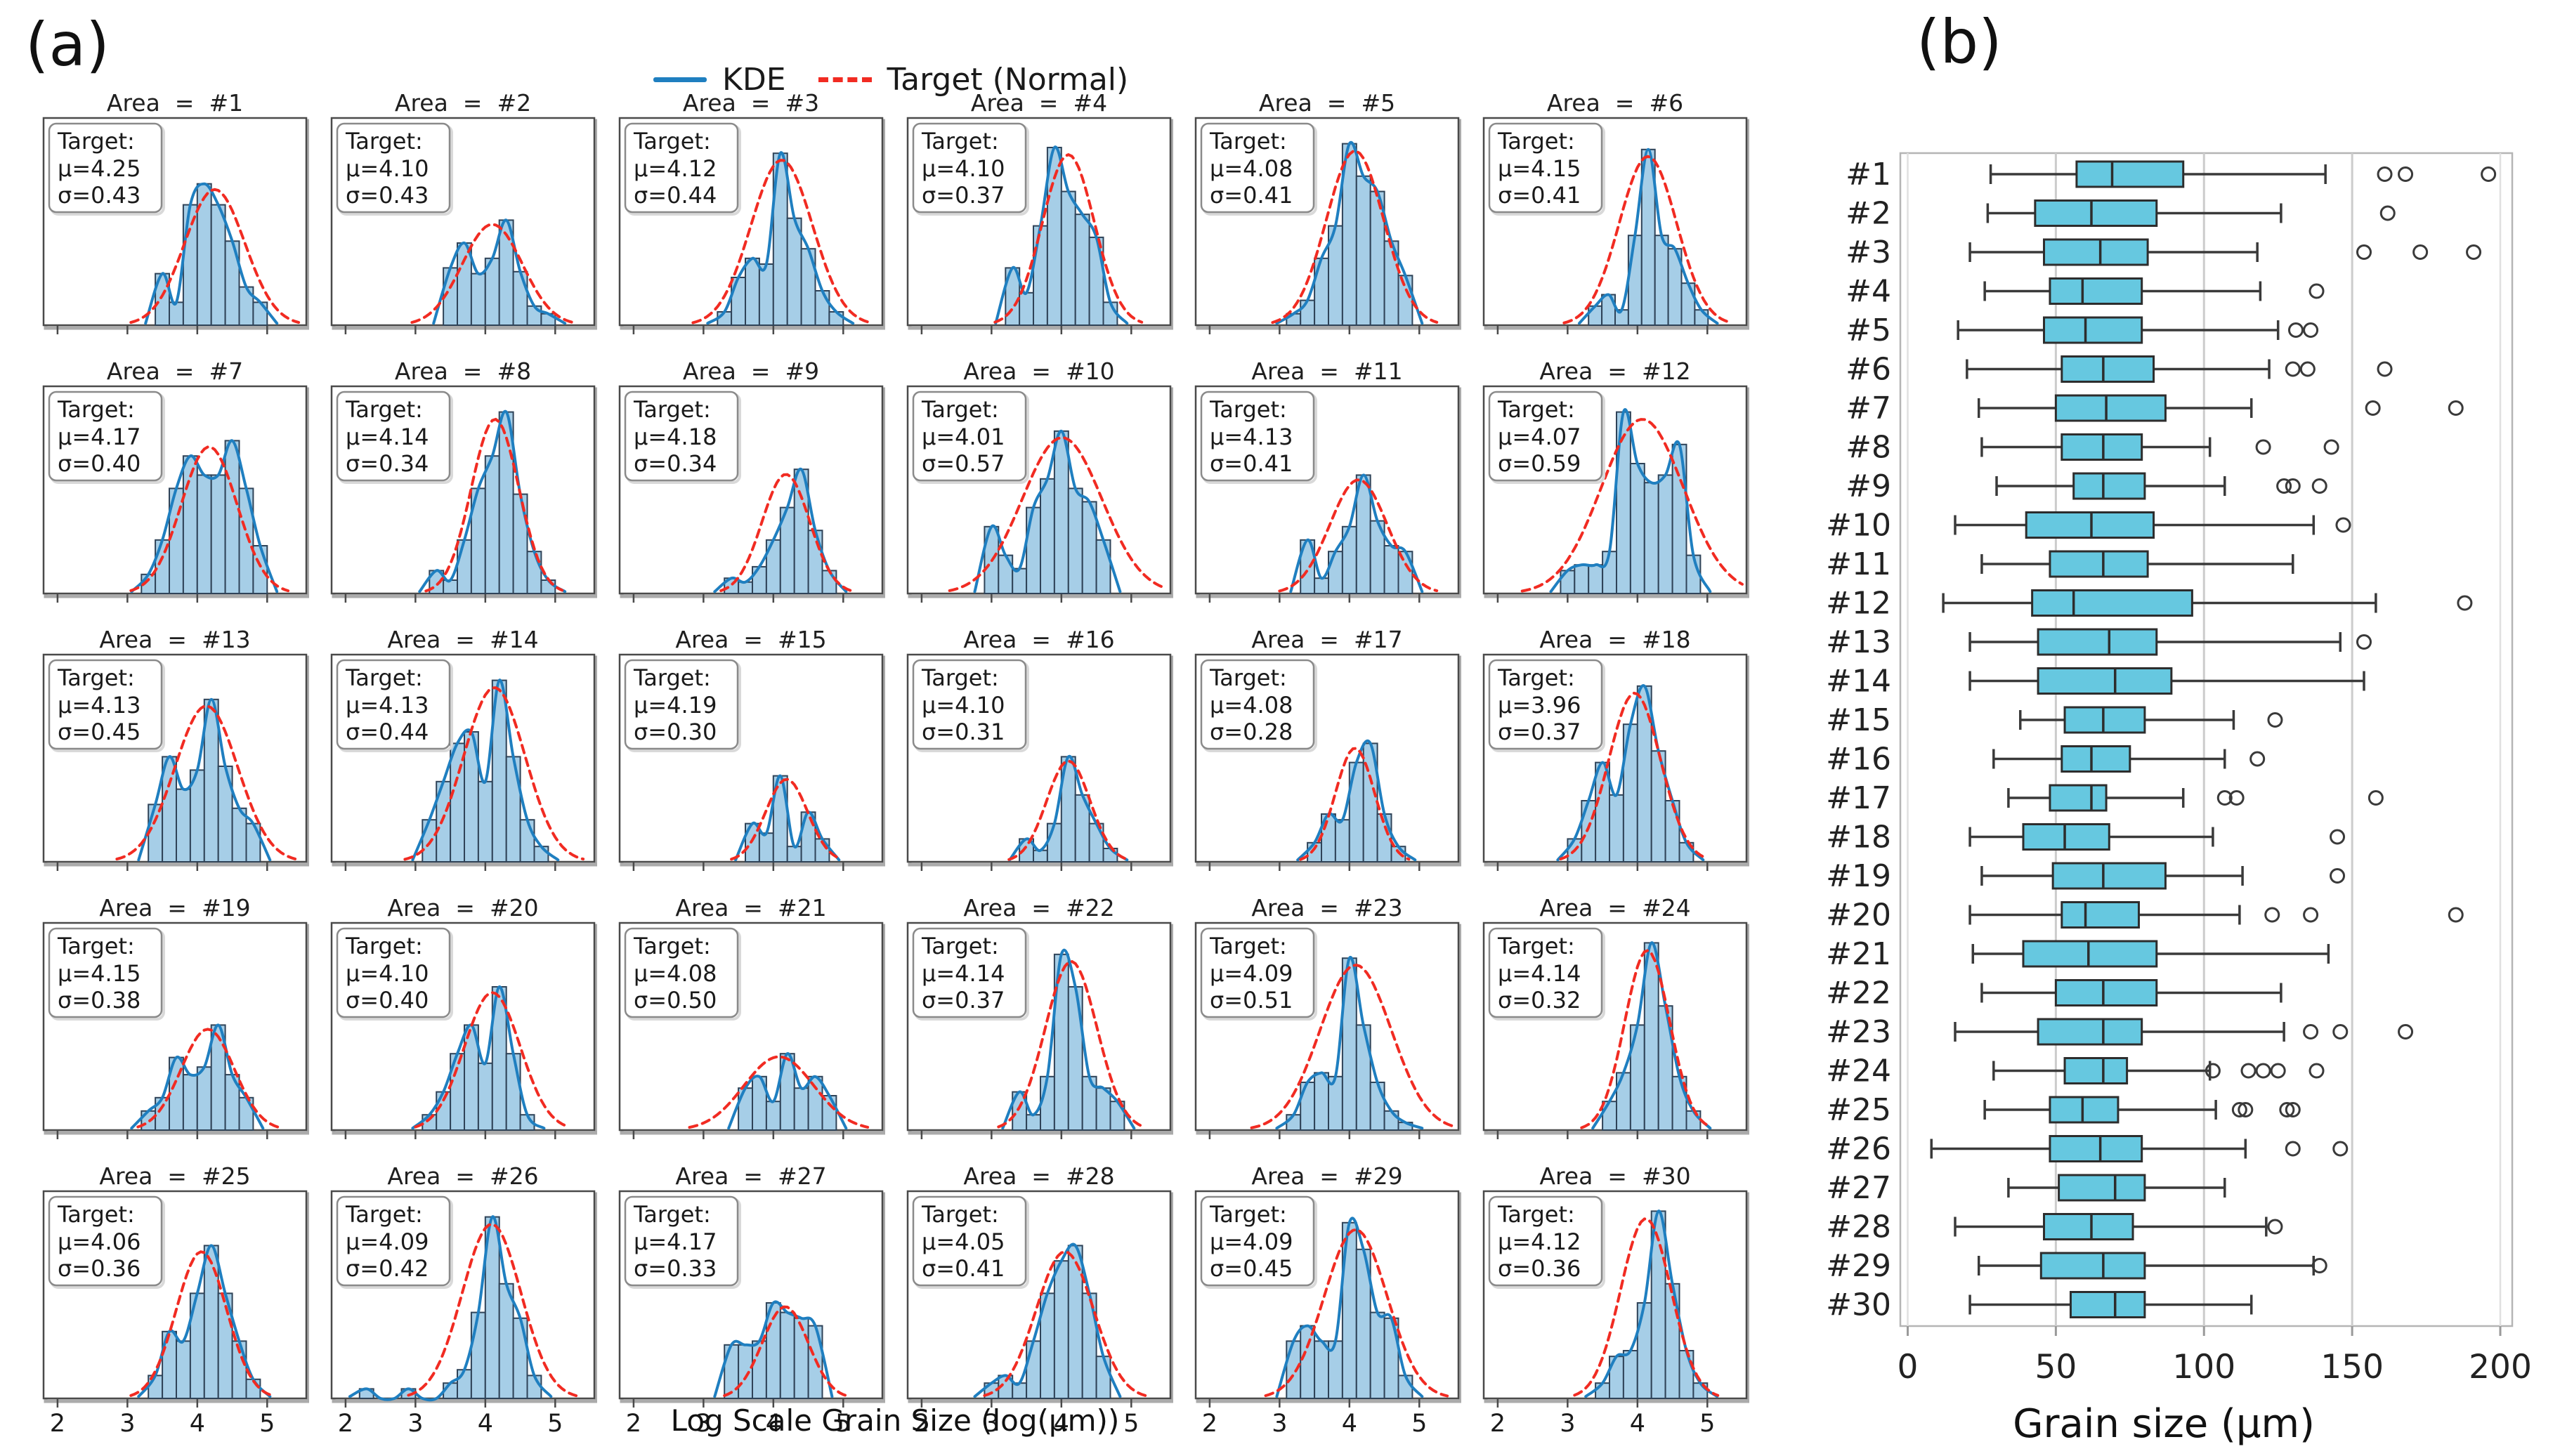 The width and height of the screenshot is (2560, 1456). I want to click on subplot-title: Area = #9, so click(751, 371).